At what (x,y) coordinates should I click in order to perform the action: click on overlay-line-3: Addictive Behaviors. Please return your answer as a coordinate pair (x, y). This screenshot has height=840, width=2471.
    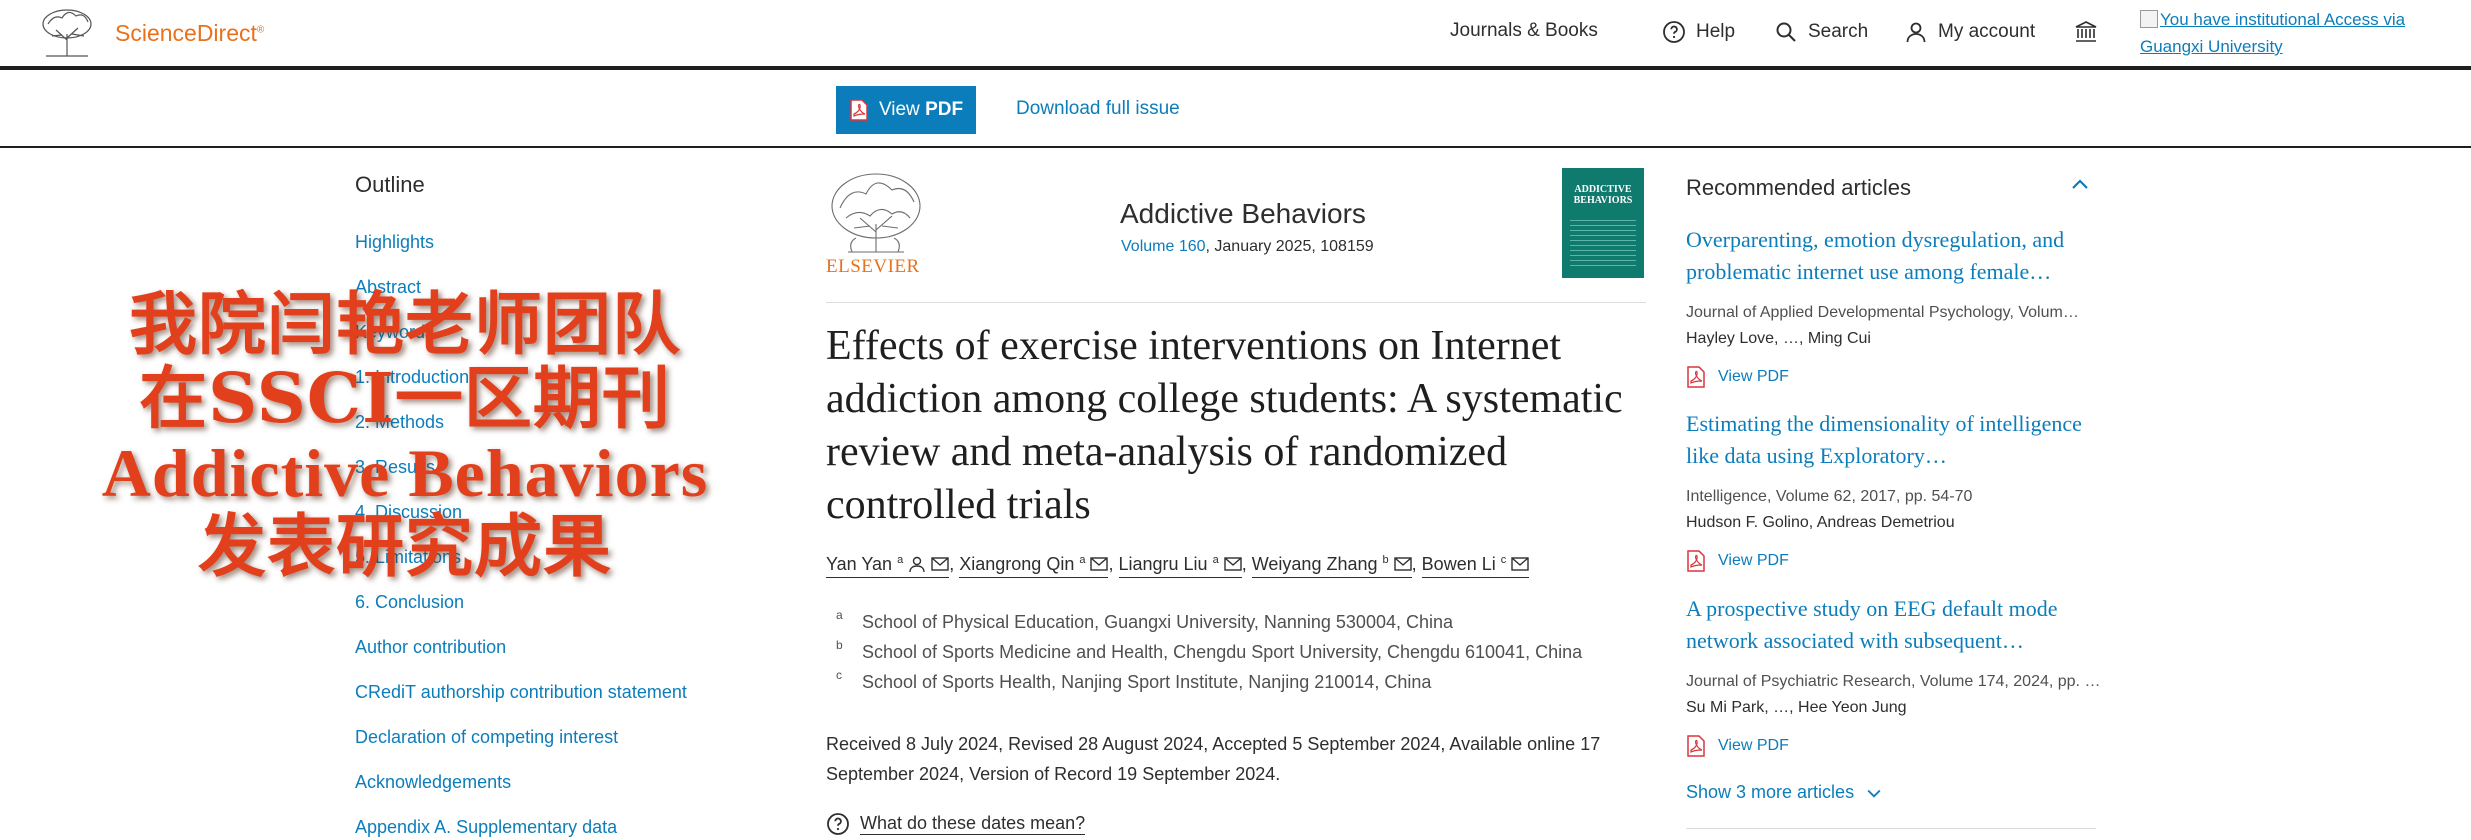
    Looking at the image, I should click on (405, 473).